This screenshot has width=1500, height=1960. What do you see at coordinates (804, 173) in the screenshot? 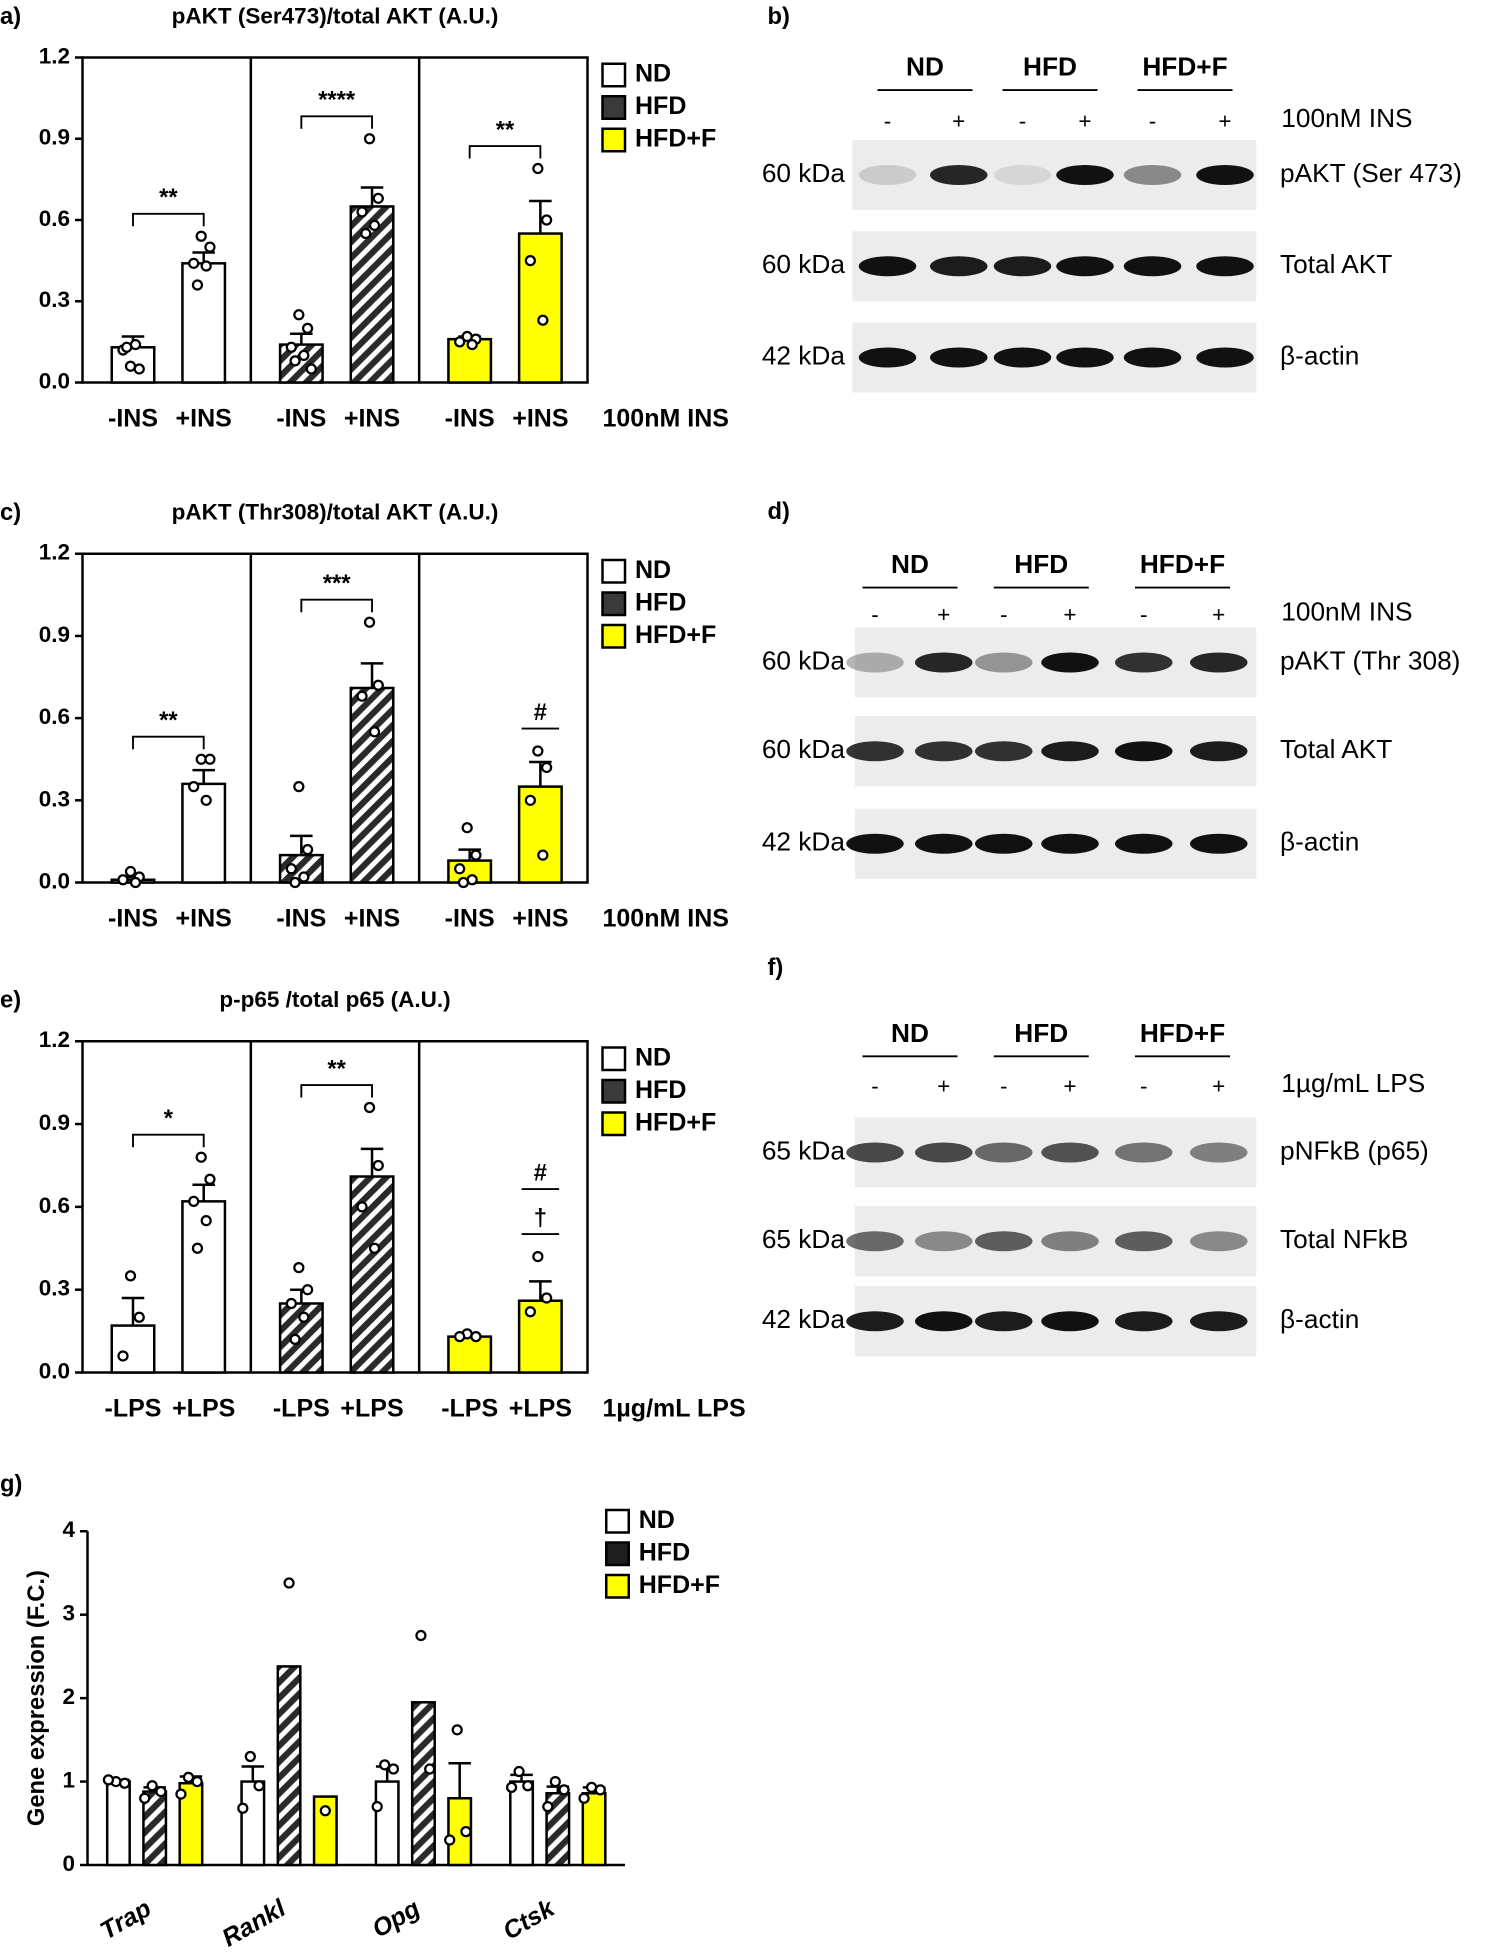
I see `blot-kda: 60 kDa` at bounding box center [804, 173].